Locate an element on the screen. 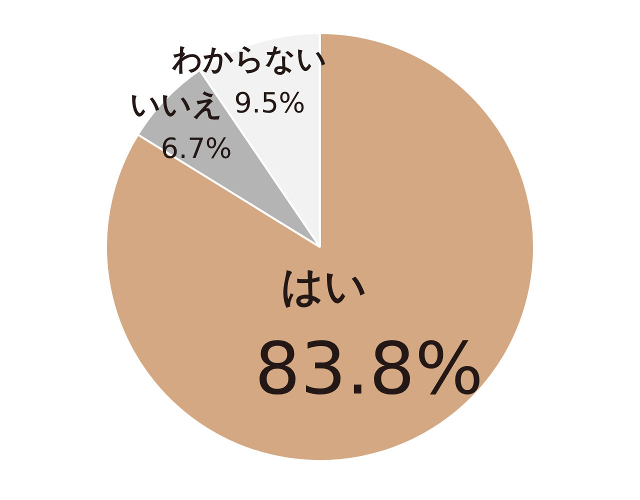 The image size is (640, 500). data-label: 83.8% is located at coordinates (369, 368).